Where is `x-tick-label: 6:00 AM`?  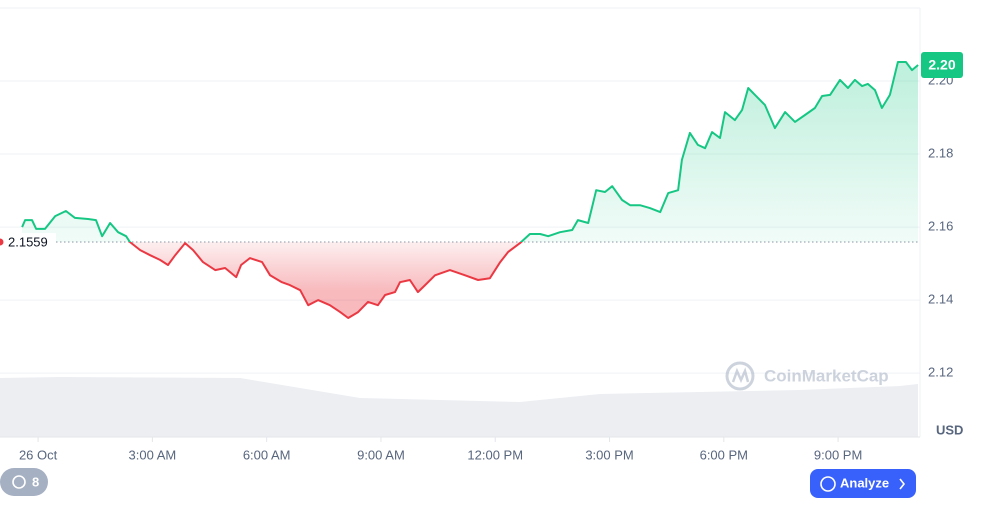 x-tick-label: 6:00 AM is located at coordinates (267, 454).